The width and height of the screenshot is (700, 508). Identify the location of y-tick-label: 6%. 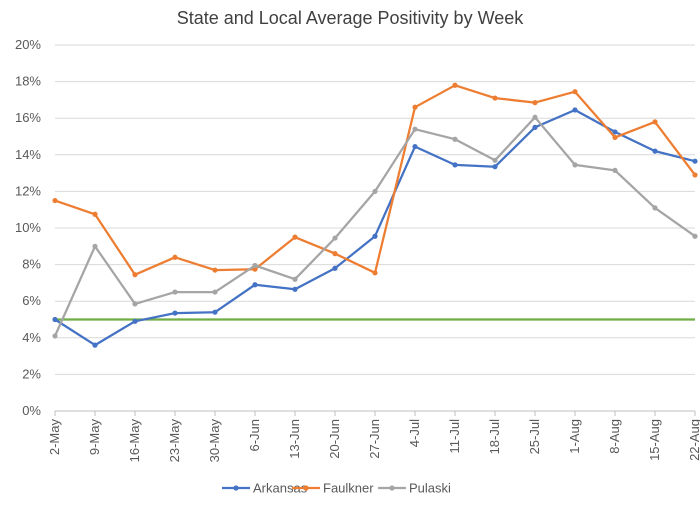
(31, 300).